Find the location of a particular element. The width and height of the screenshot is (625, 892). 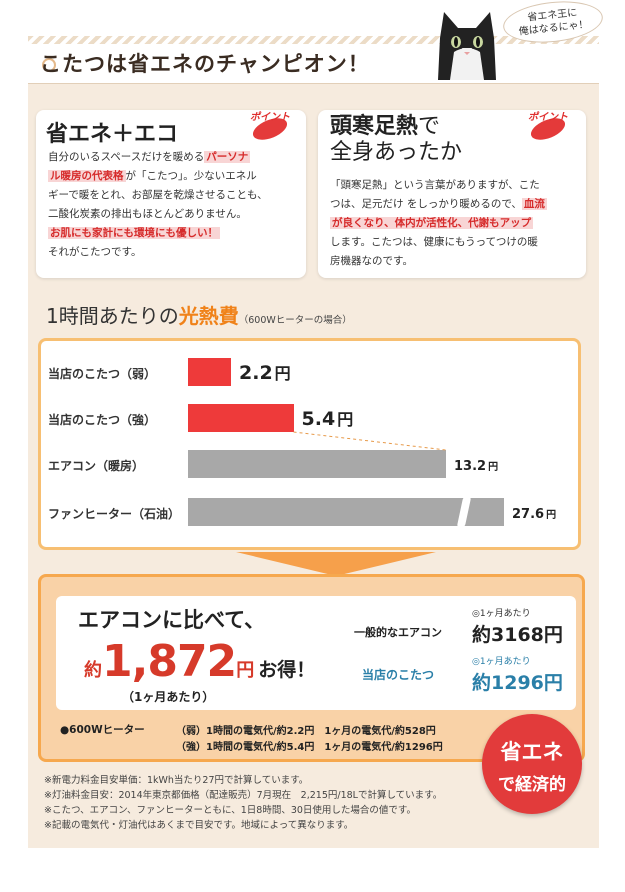

chart-heading-accent: 光熱費 is located at coordinates (208, 316).